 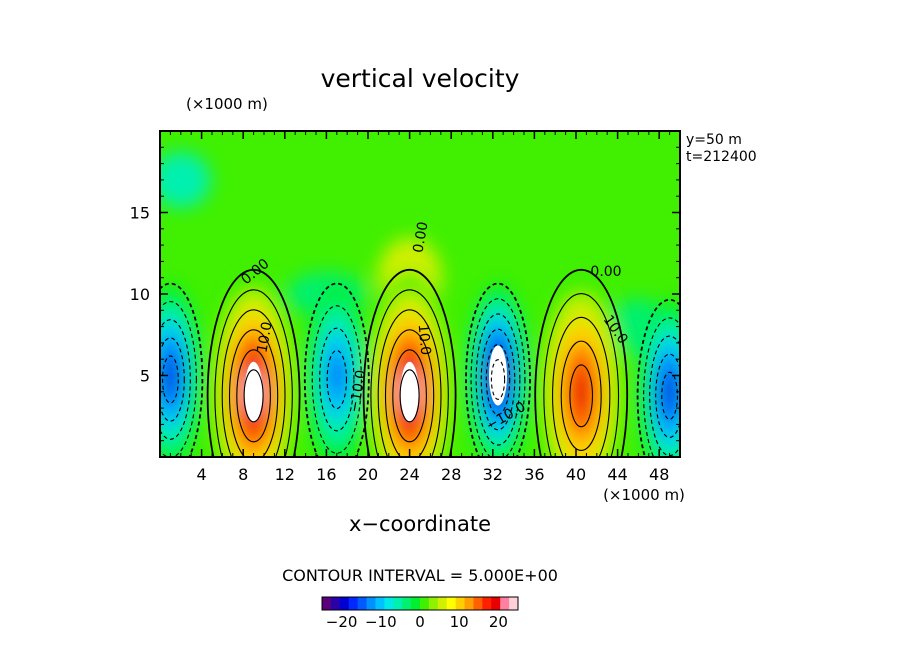 I want to click on x-tick-label: 40, so click(x=576, y=474).